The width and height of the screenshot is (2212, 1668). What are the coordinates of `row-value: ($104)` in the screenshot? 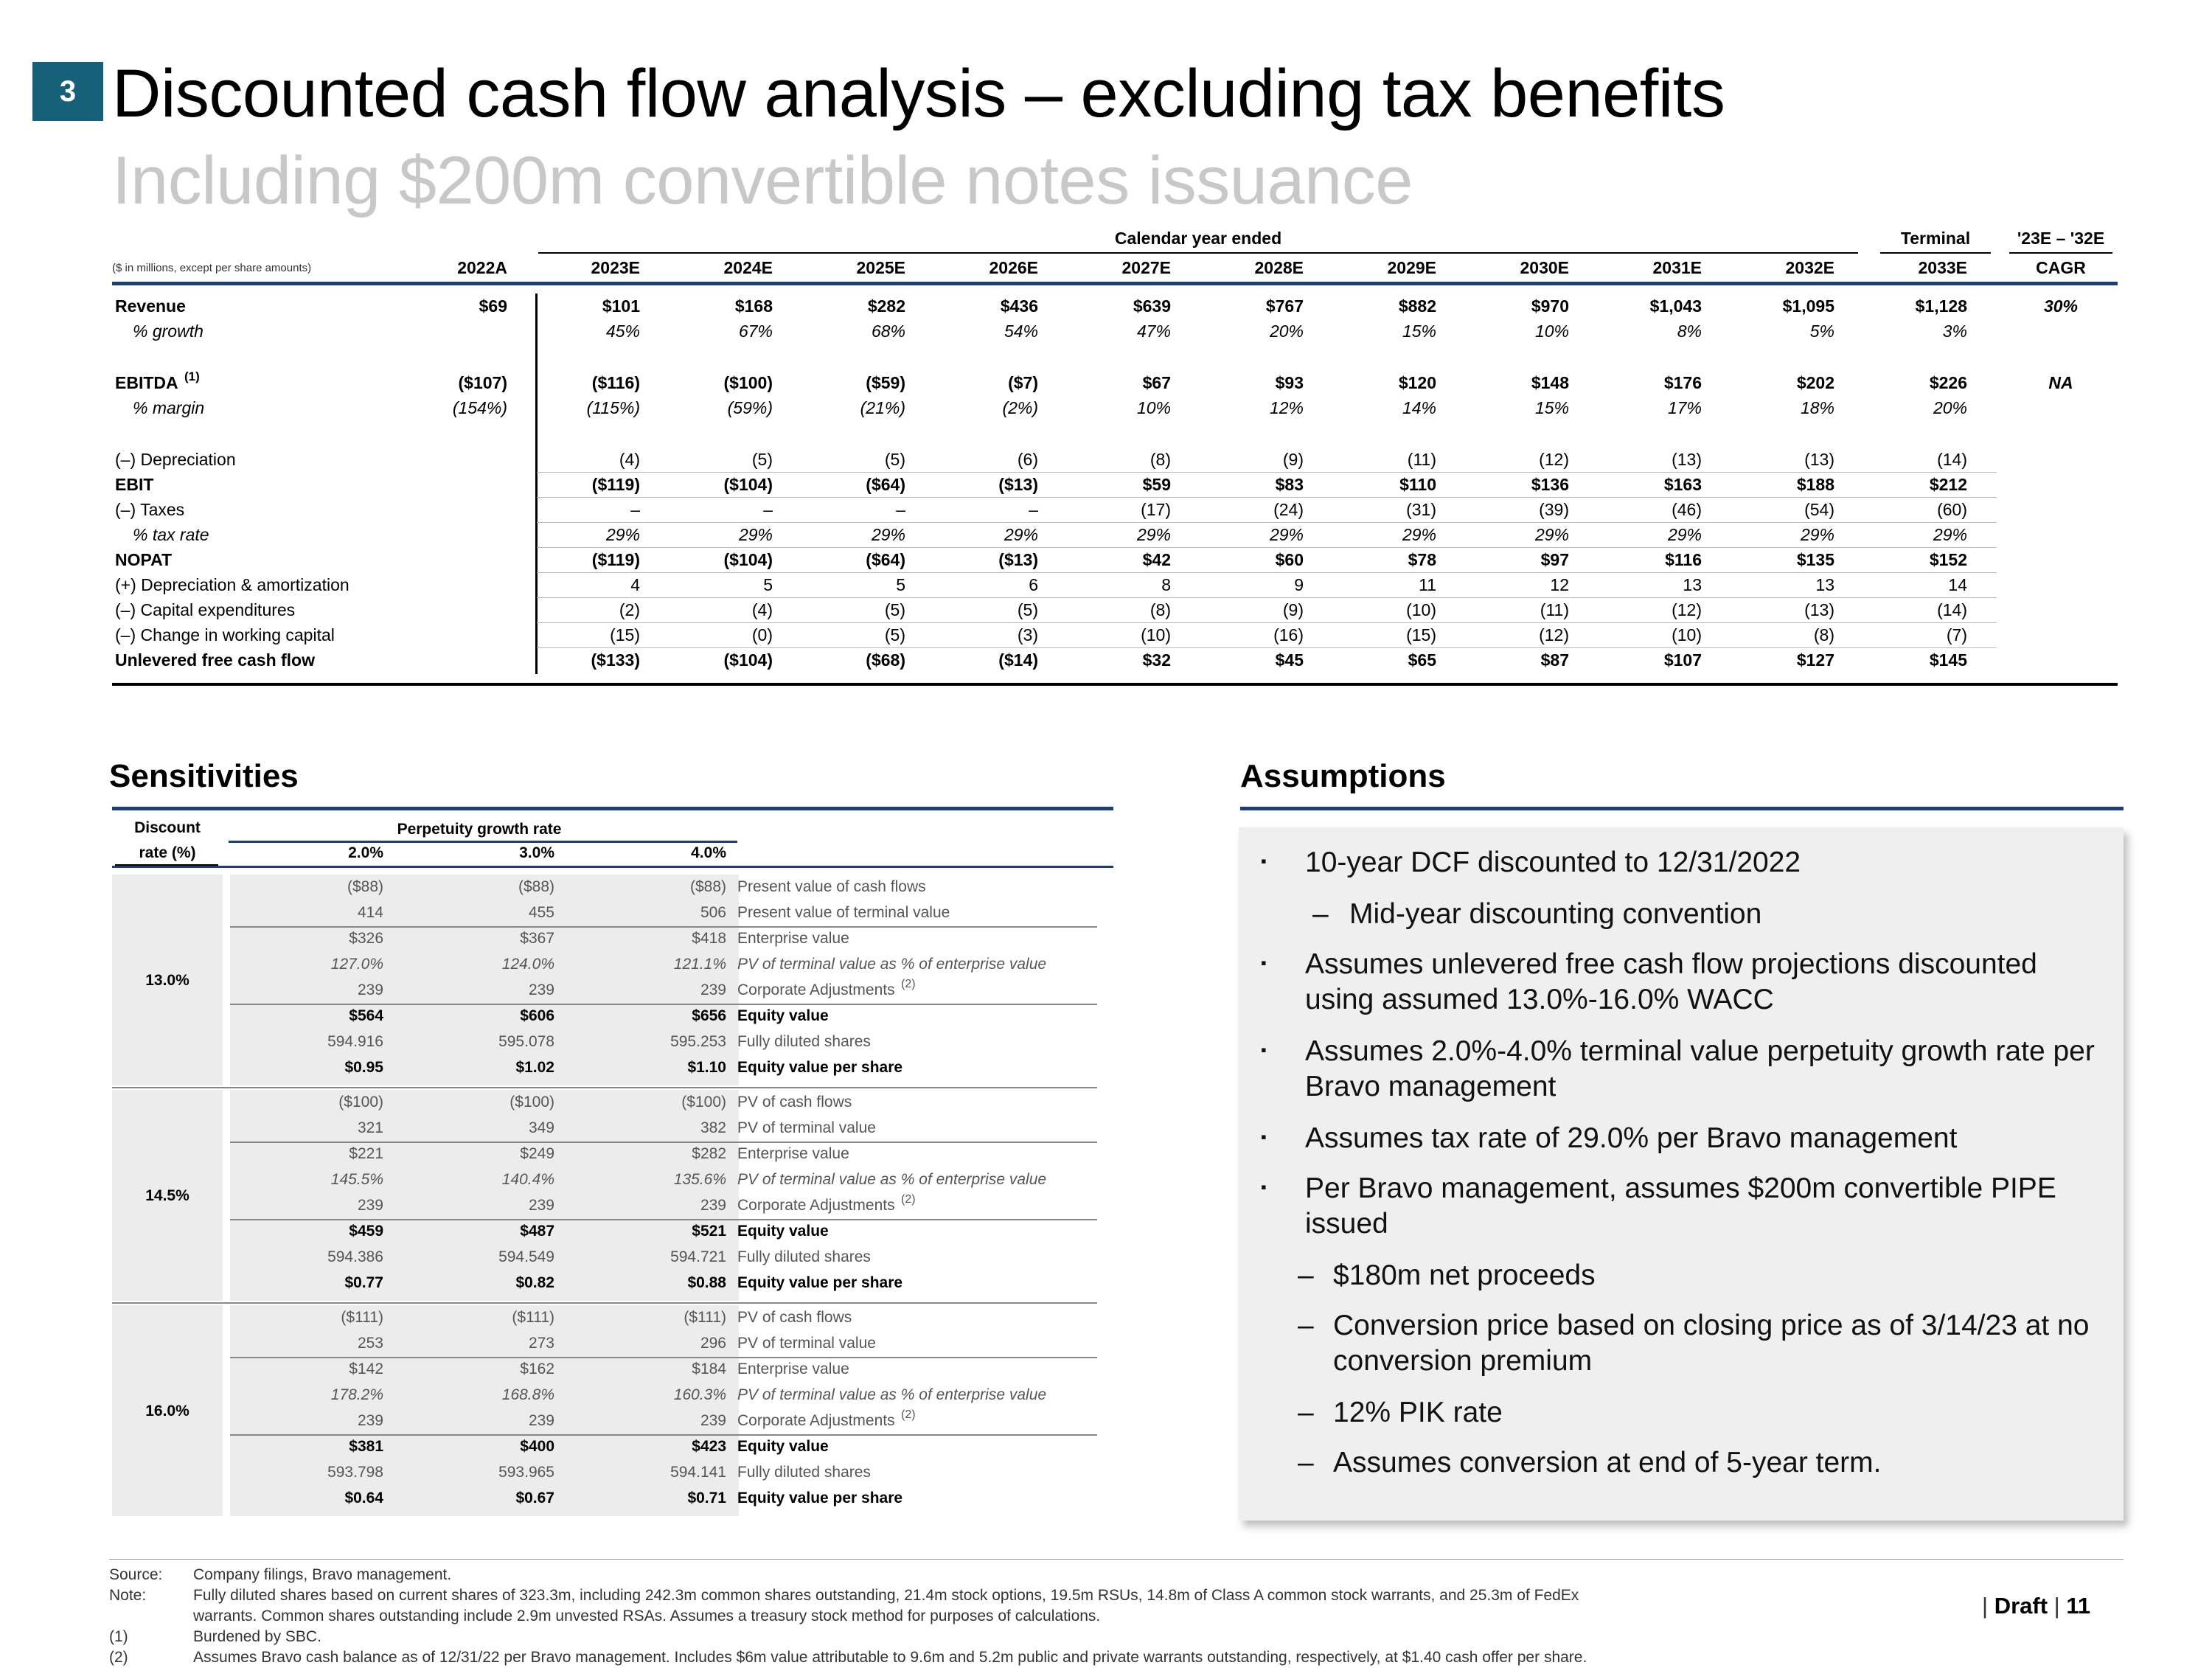 It's located at (748, 559).